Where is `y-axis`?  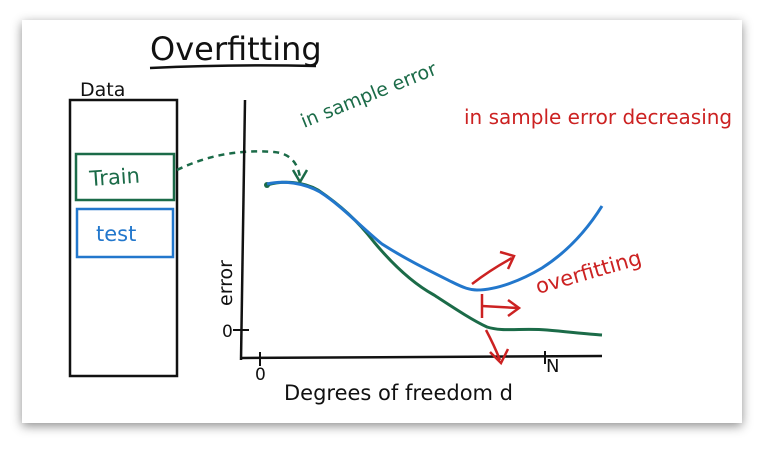 y-axis is located at coordinates (243, 230).